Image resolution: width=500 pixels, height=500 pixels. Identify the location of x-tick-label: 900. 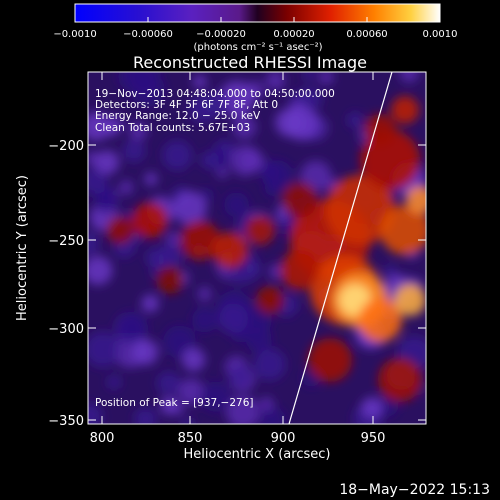
(283, 438).